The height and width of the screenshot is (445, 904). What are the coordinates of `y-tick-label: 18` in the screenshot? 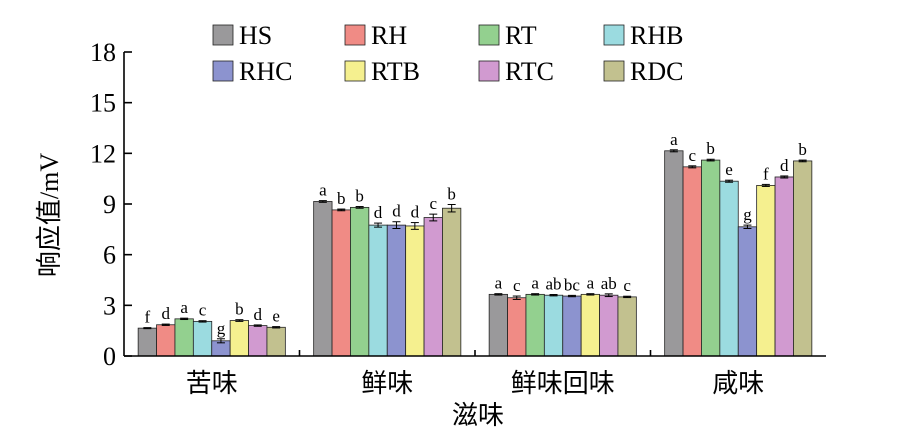 It's located at (103, 52).